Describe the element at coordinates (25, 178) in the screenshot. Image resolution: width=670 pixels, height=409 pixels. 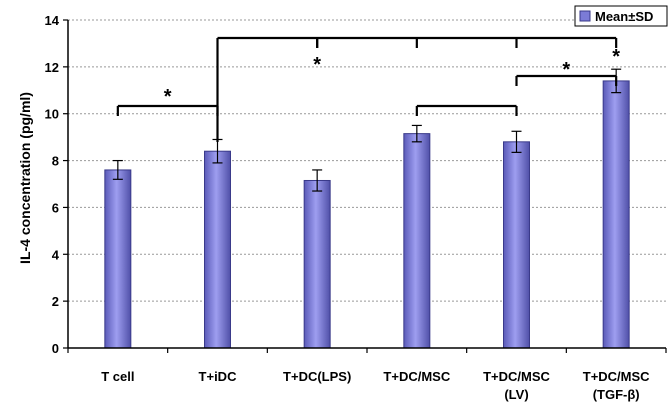
I see `y-axis-label: IL-4 concentration (pg/ml)` at that location.